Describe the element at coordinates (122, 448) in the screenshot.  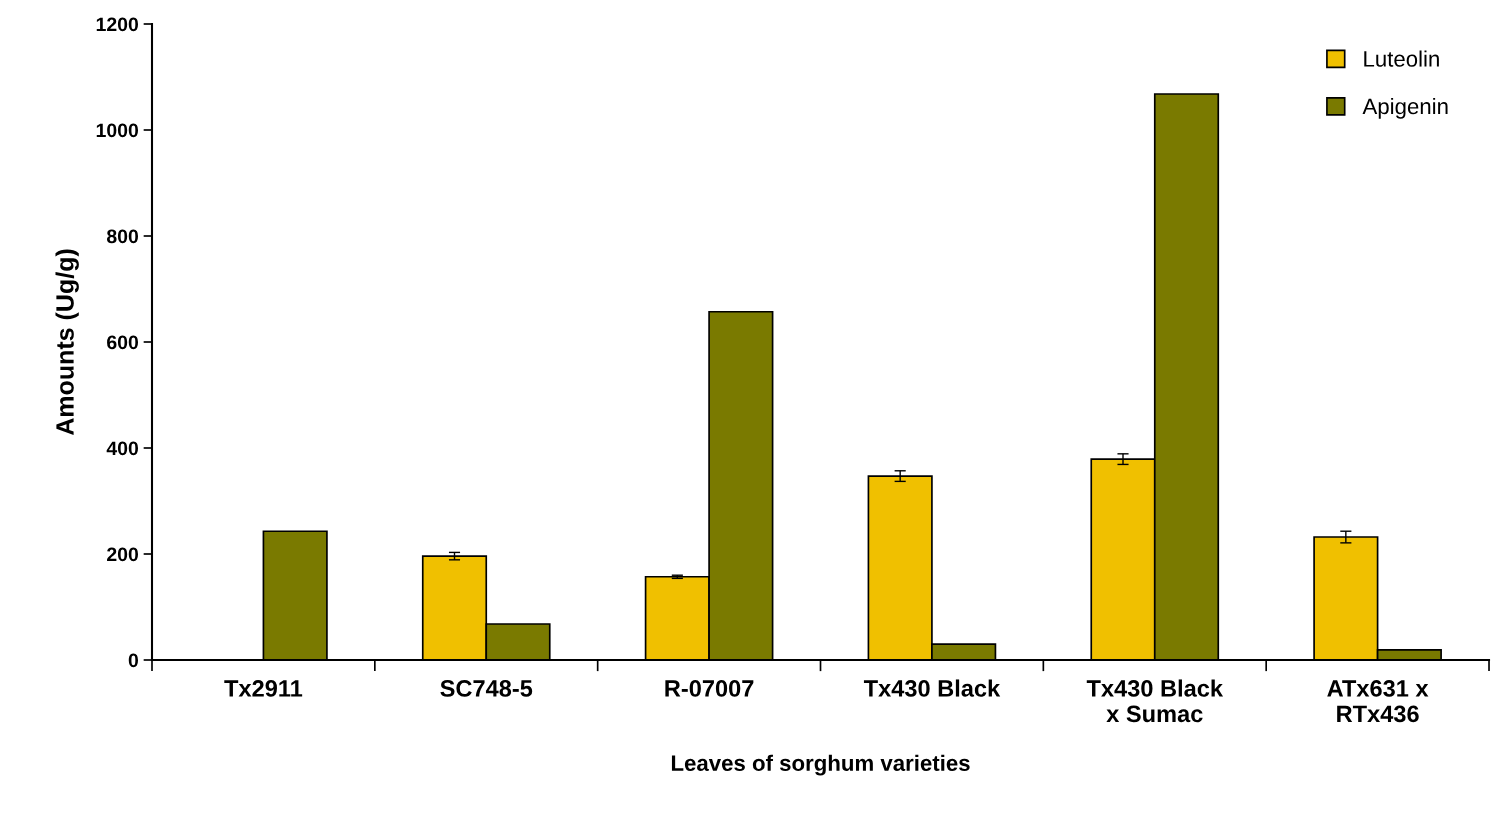
I see `y-tick-label: 400` at that location.